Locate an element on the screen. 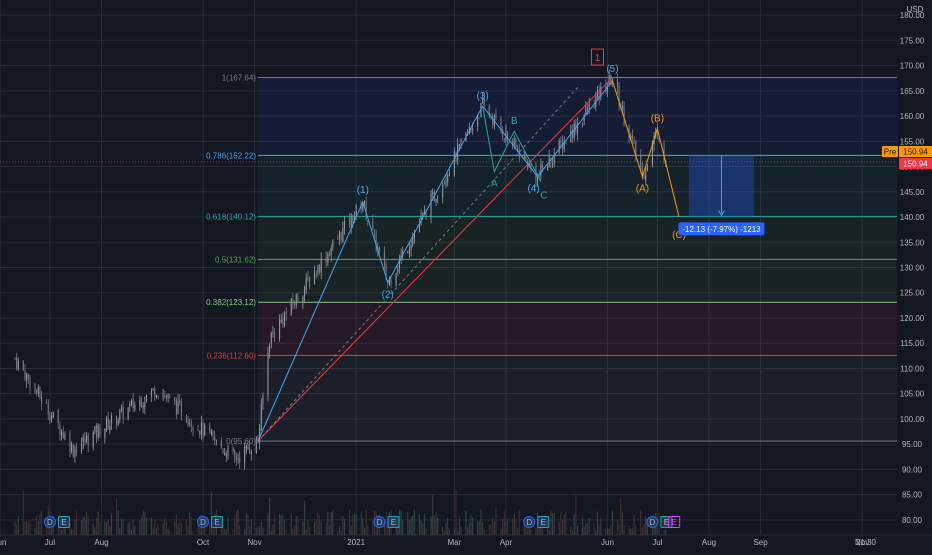  price-tick: 125.00 is located at coordinates (912, 293).